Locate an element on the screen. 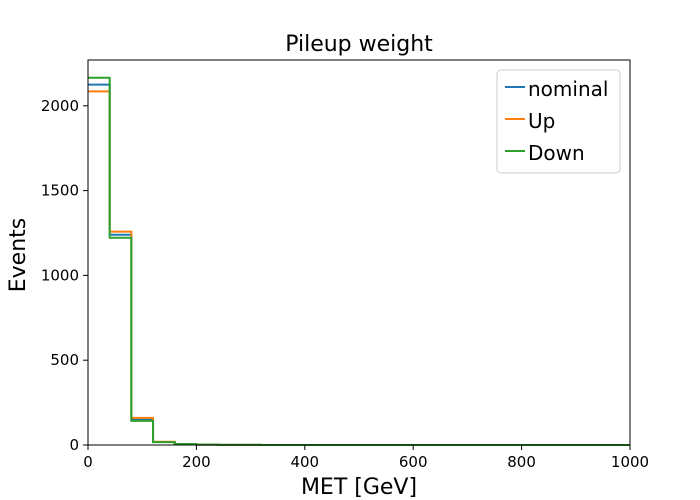 This screenshot has width=700, height=500. legend-label-down: Down is located at coordinates (556, 153).